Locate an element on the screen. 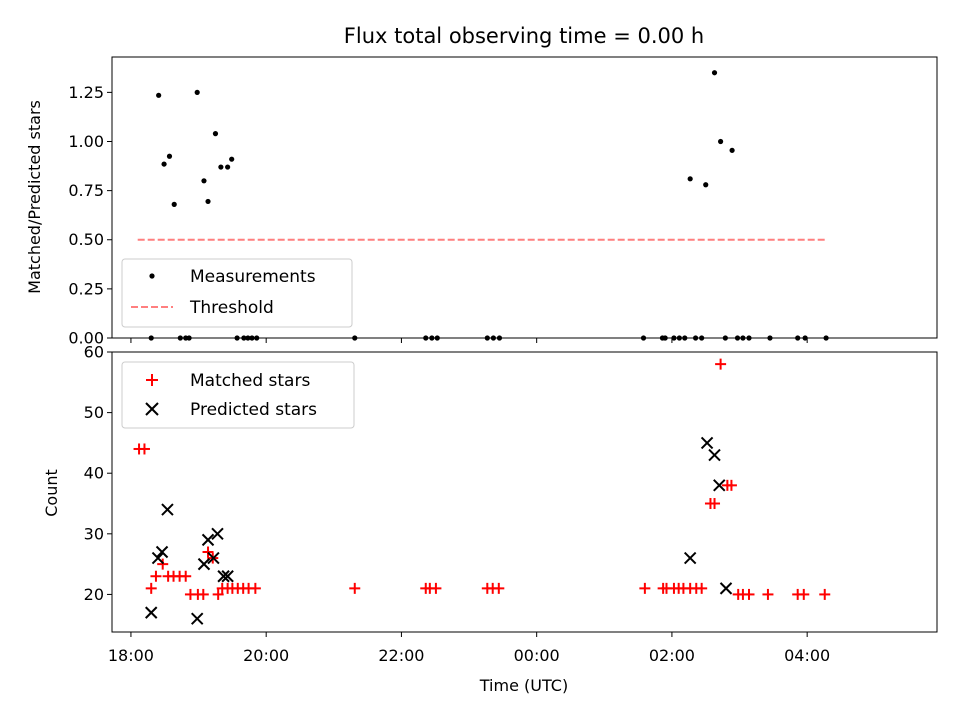  legend-measurements-marker is located at coordinates (152, 276).